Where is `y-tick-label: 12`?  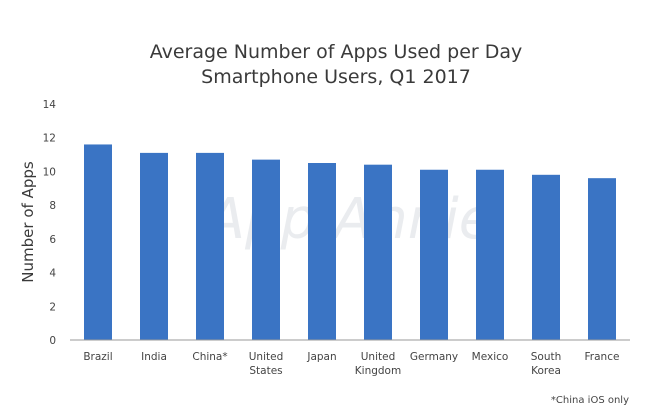
y-tick-label: 12 is located at coordinates (49, 139).